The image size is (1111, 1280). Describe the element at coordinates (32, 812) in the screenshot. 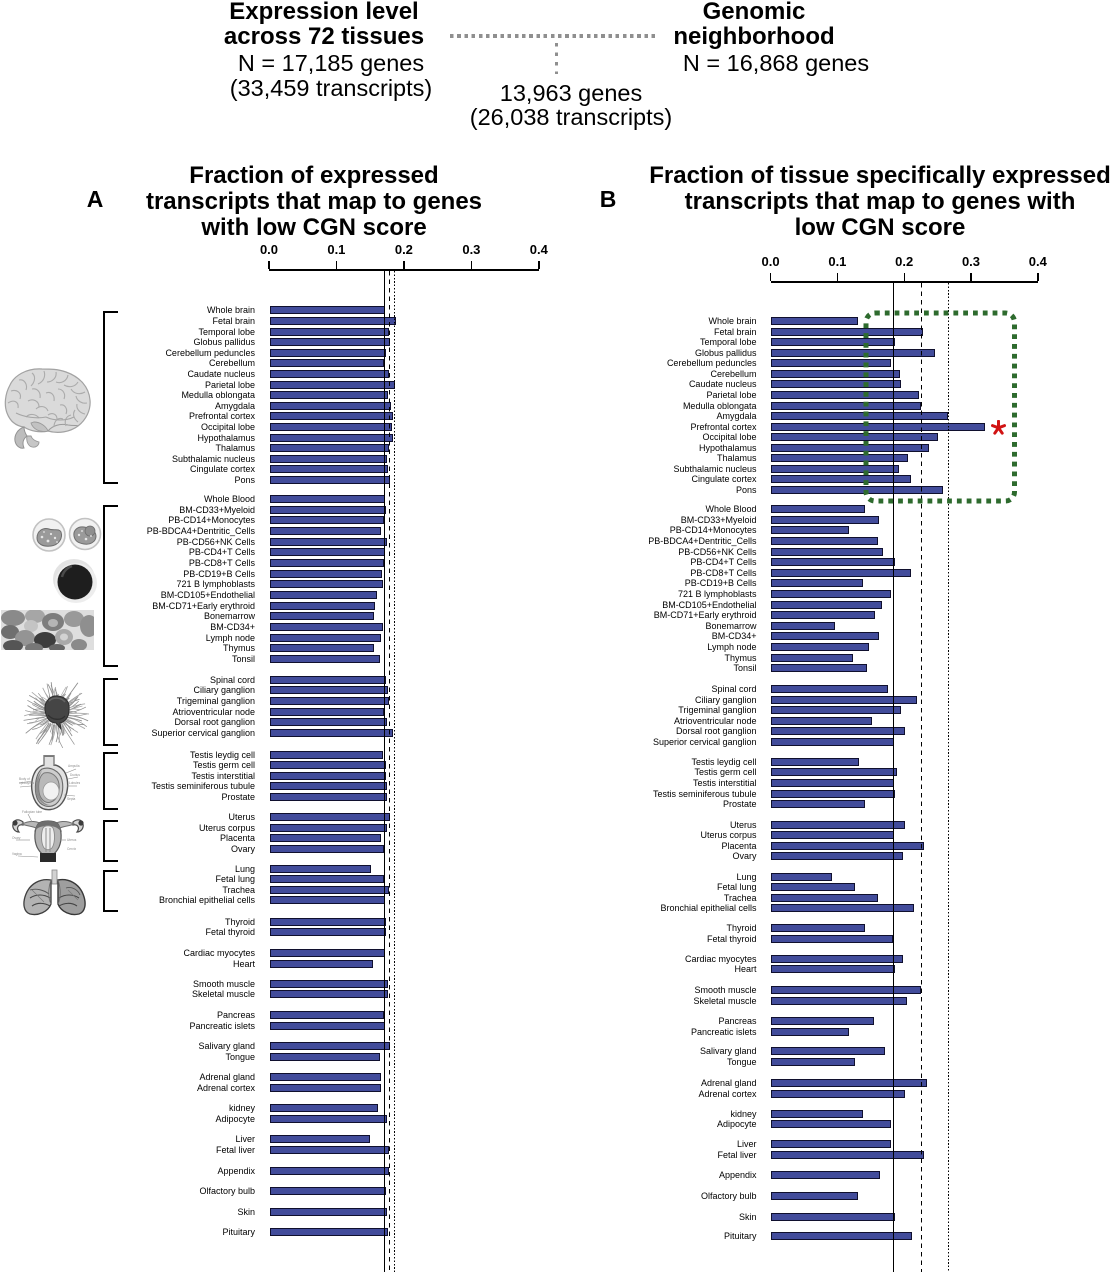

I see `svg-text: Fallopian tube` at that location.